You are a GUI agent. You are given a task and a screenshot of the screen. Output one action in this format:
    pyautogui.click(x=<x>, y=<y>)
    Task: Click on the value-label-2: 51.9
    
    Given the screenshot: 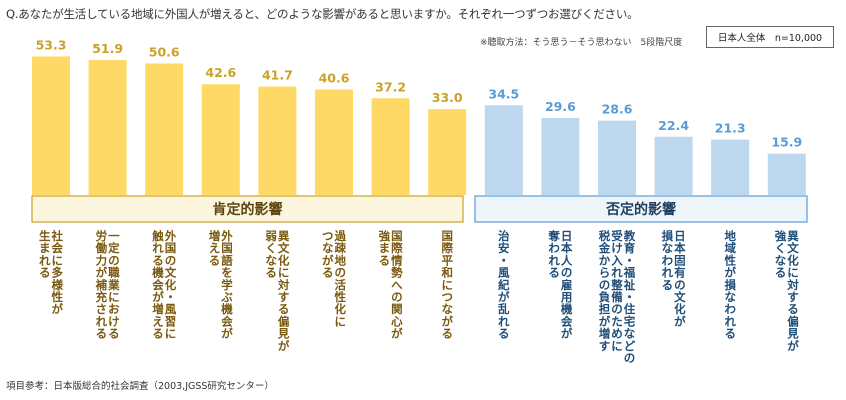 What is the action you would take?
    pyautogui.click(x=107, y=48)
    